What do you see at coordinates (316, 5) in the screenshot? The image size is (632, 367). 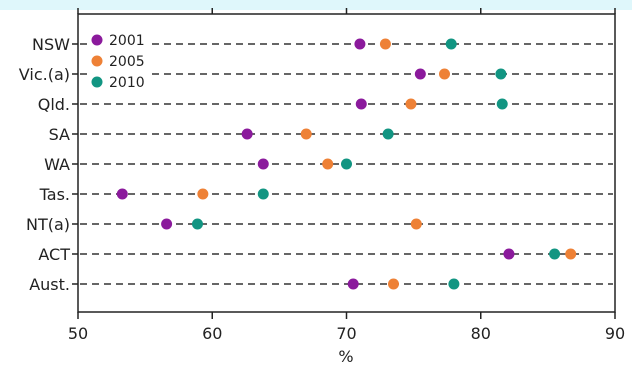 I see `top-color-band` at bounding box center [316, 5].